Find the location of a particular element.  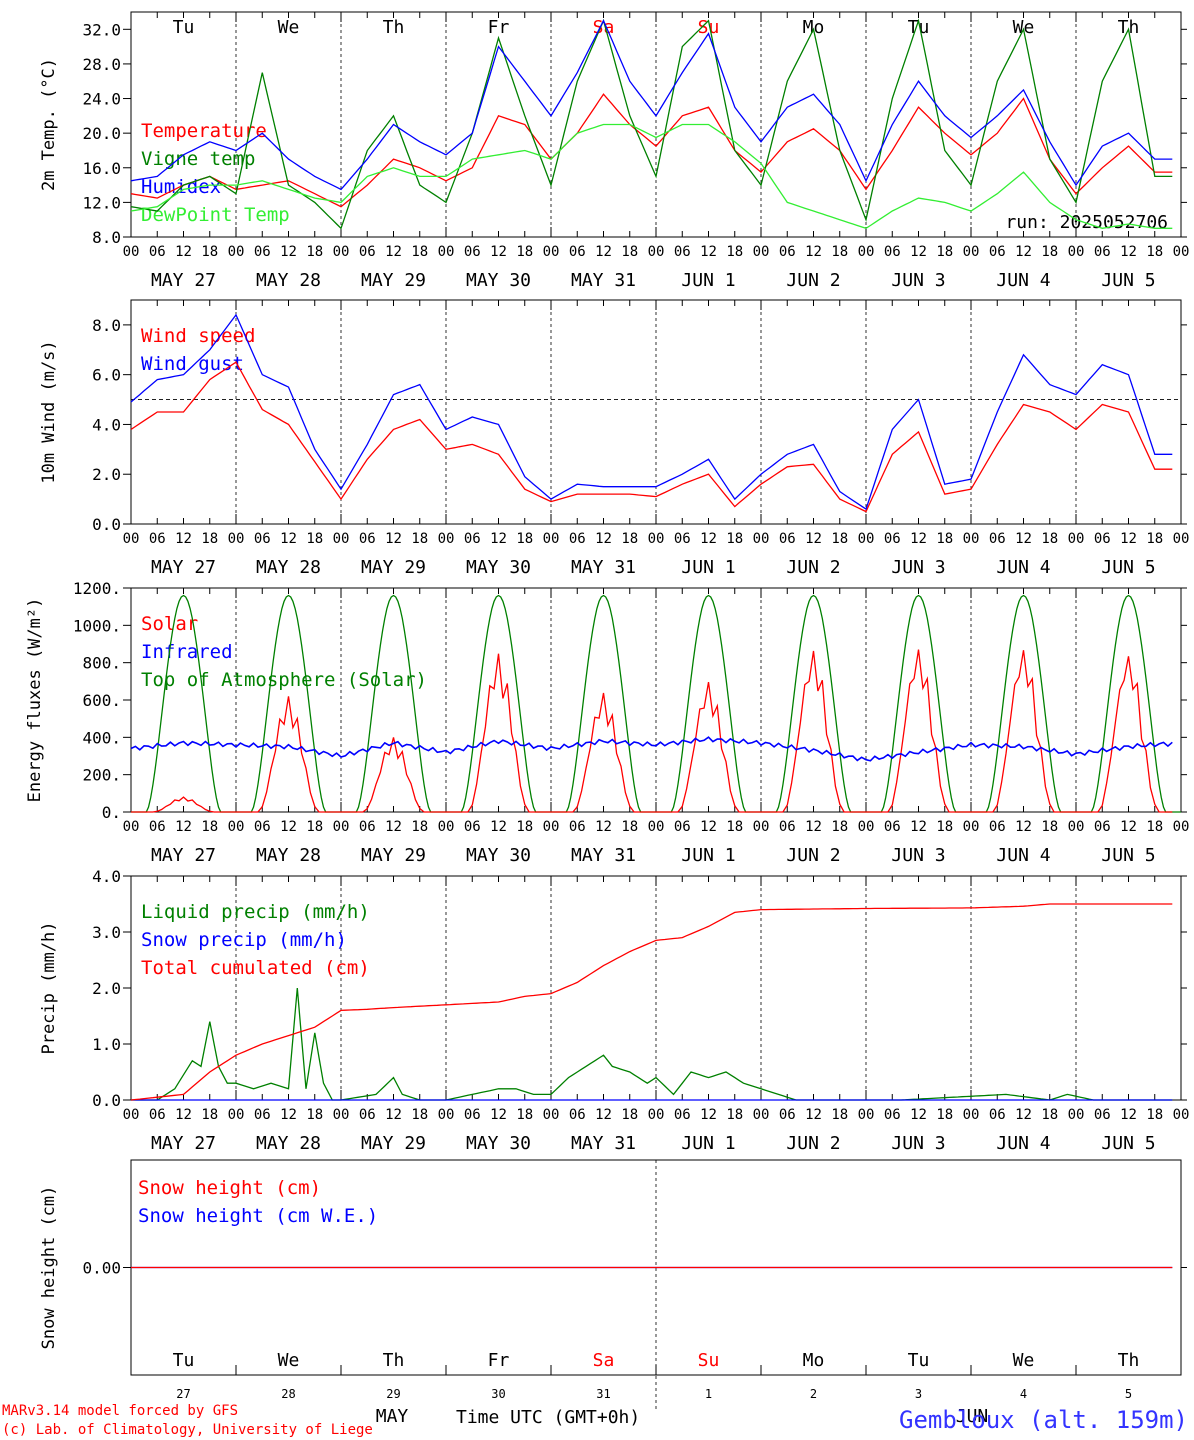

panel-3-series-solar is located at coordinates (652, 731).